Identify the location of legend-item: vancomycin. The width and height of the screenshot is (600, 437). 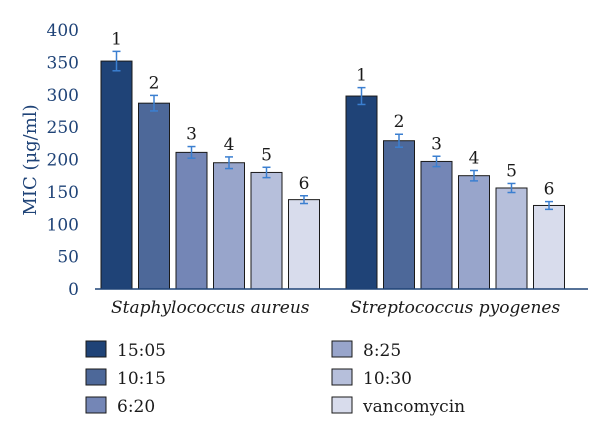
(398, 406).